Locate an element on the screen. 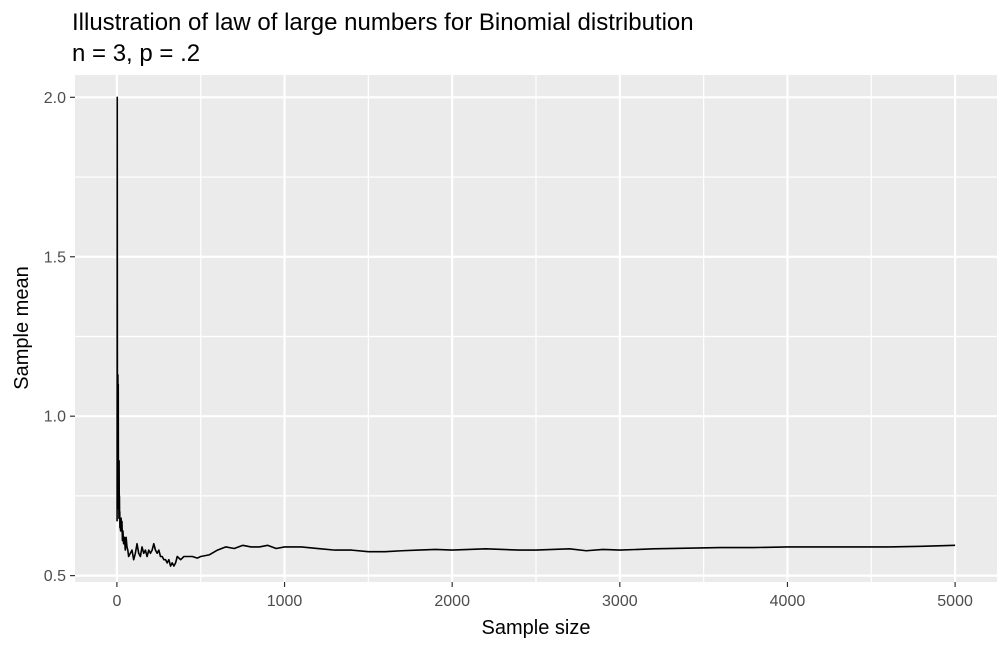 This screenshot has width=1008, height=653. y-tick-label: 1.0 is located at coordinates (55, 417).